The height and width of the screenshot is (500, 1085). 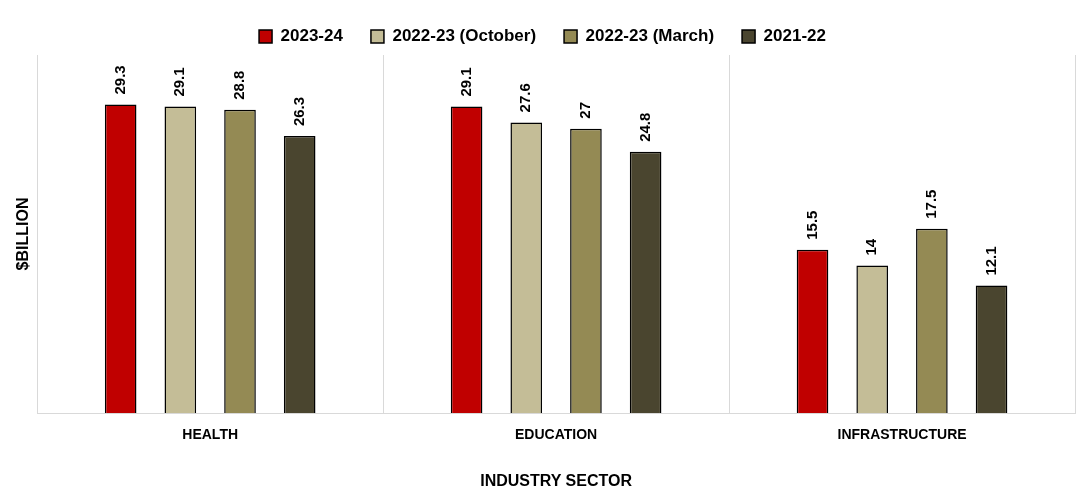 What do you see at coordinates (644, 127) in the screenshot?
I see `data-label: 24.8` at bounding box center [644, 127].